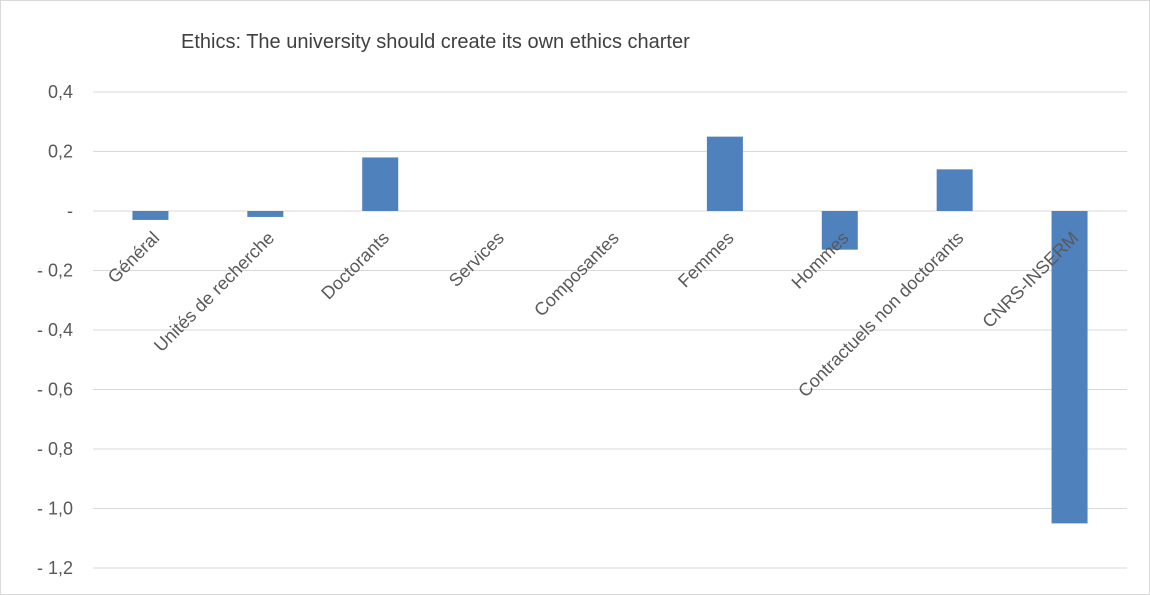 This screenshot has height=595, width=1150. Describe the element at coordinates (55, 271) in the screenshot. I see `y-tick-label: - 0,2` at that location.